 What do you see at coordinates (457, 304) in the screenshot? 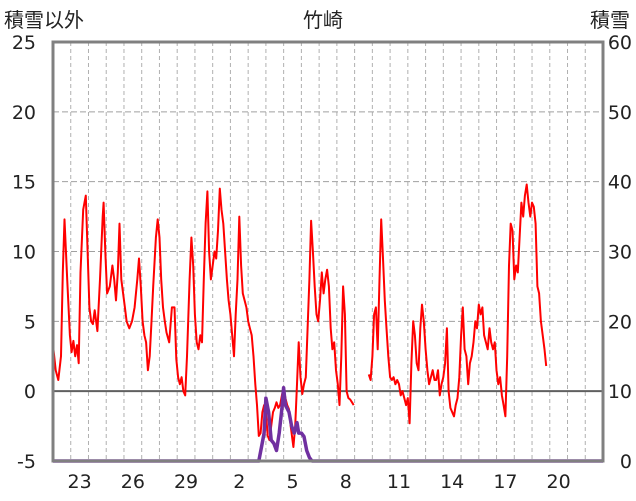
I see `series-line-red` at bounding box center [457, 304].